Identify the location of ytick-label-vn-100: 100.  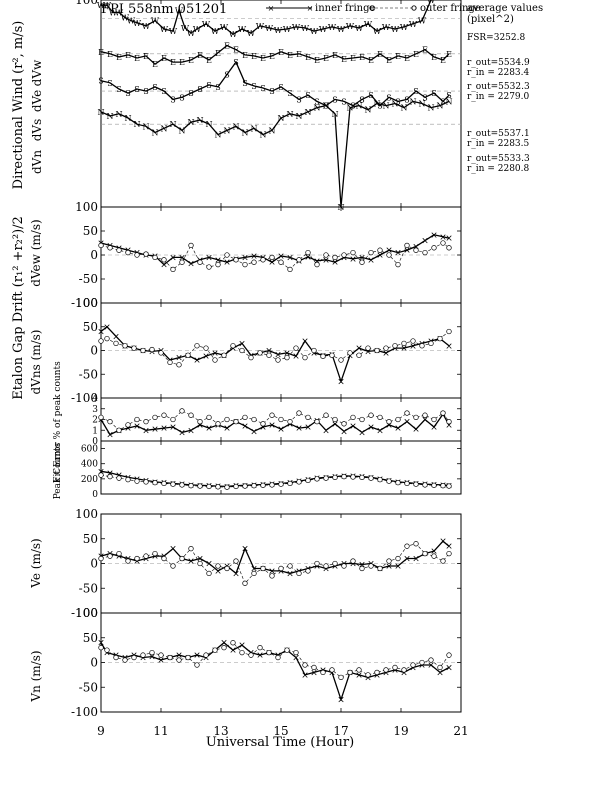
(86, 613).